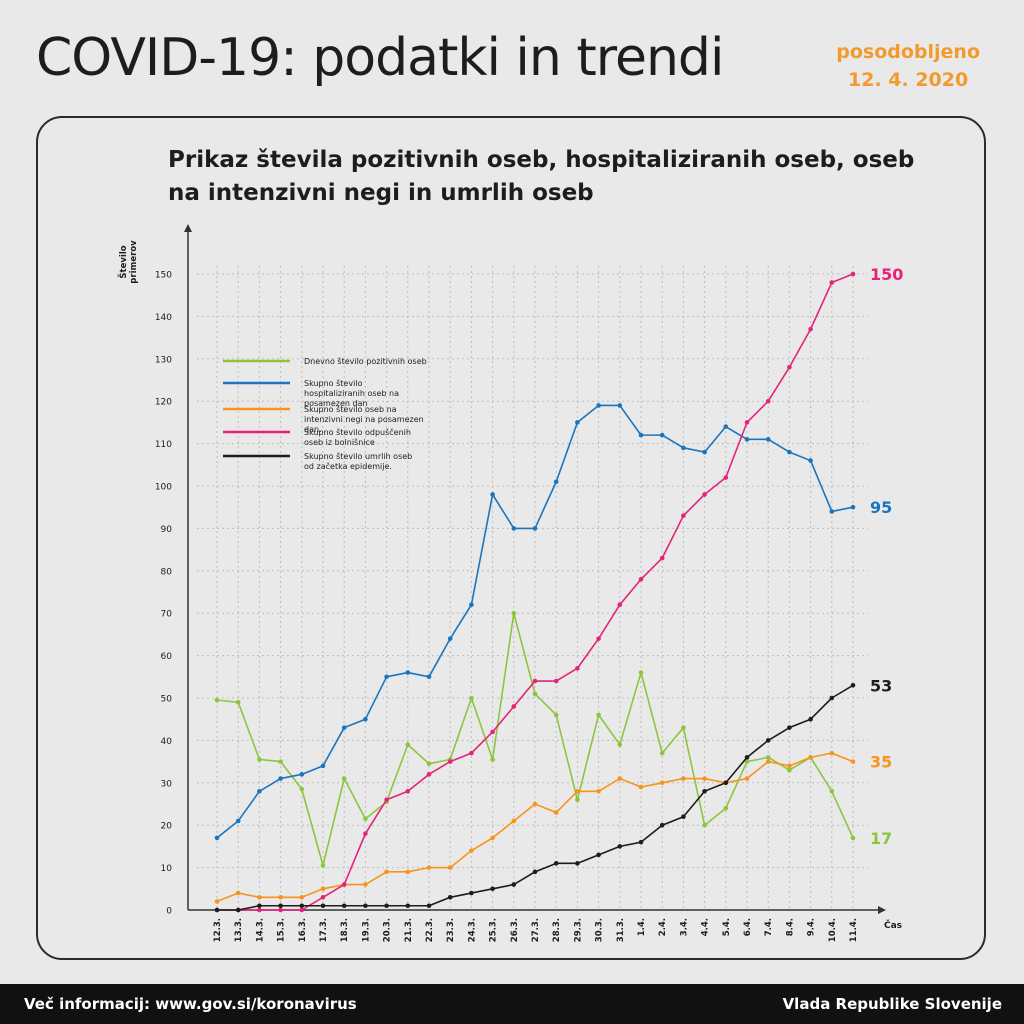 This screenshot has width=1024, height=1024. What do you see at coordinates (515, 930) in the screenshot?
I see `x-tick-label: 26.3.` at bounding box center [515, 930].